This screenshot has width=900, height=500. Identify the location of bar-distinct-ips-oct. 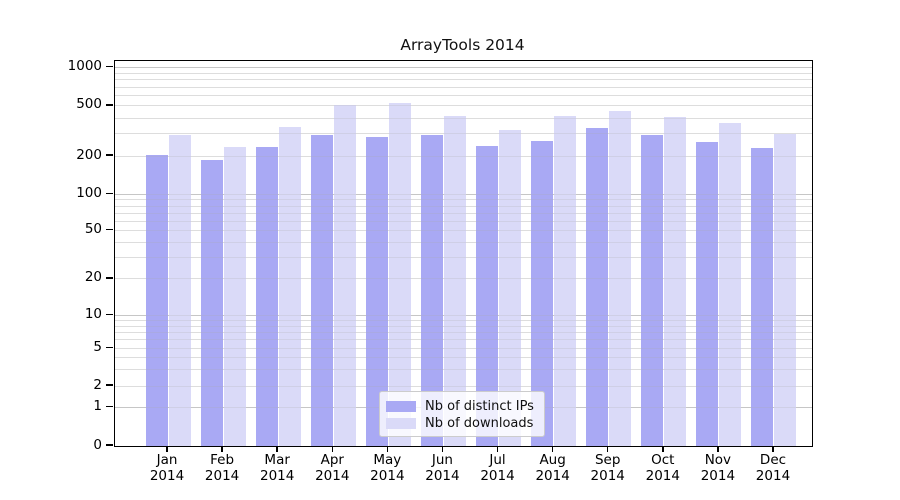
(652, 290).